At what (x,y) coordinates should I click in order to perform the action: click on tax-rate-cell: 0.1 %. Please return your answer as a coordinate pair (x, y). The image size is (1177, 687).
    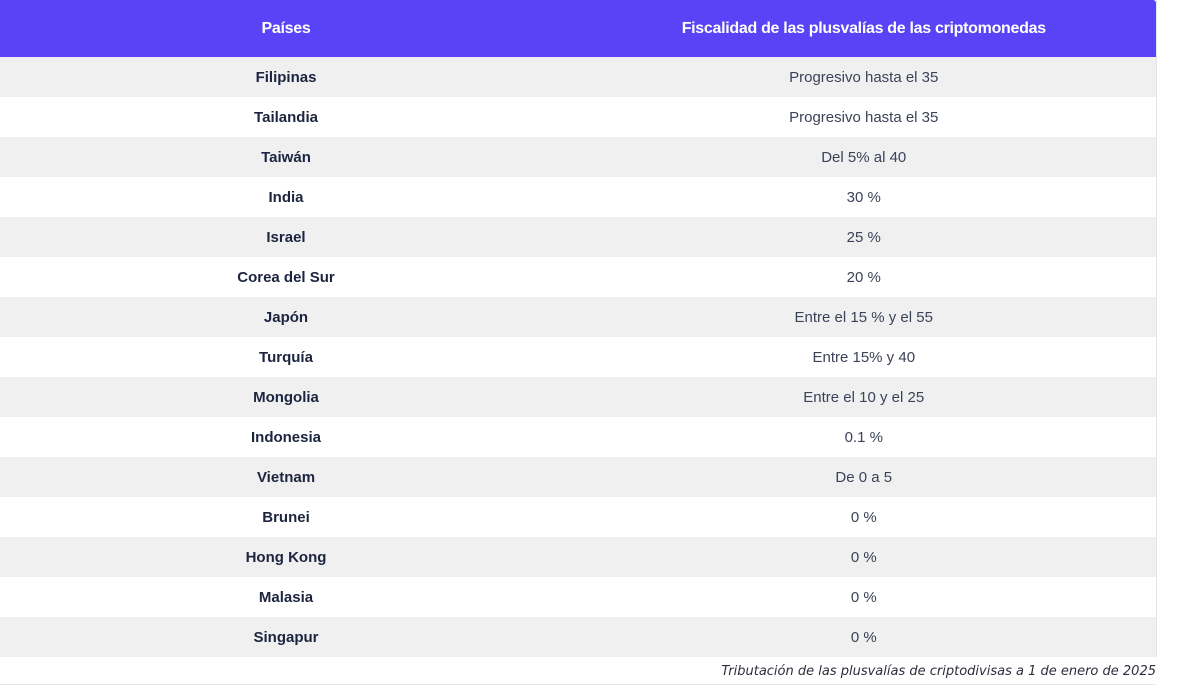
    Looking at the image, I should click on (863, 437).